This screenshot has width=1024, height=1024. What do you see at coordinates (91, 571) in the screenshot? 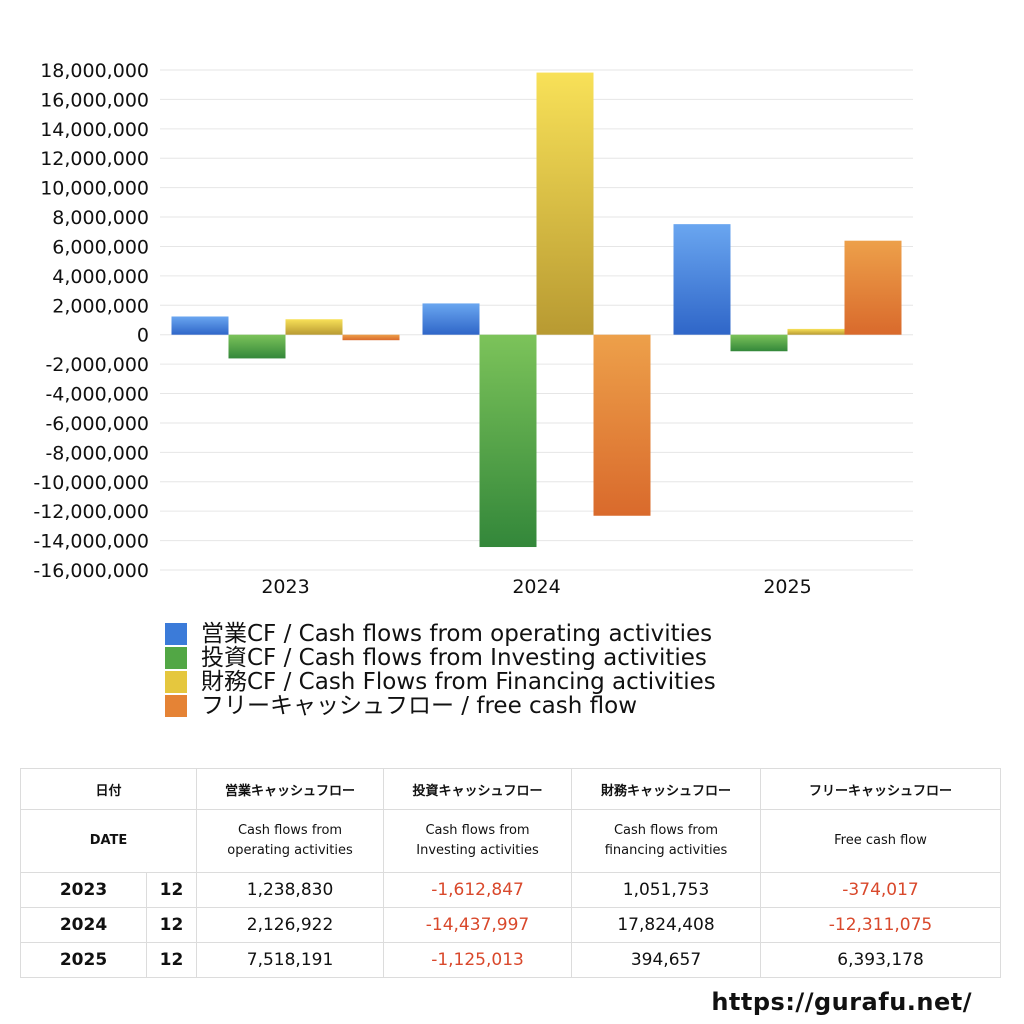
I see `y-tick-label: -16,000,000` at bounding box center [91, 571].